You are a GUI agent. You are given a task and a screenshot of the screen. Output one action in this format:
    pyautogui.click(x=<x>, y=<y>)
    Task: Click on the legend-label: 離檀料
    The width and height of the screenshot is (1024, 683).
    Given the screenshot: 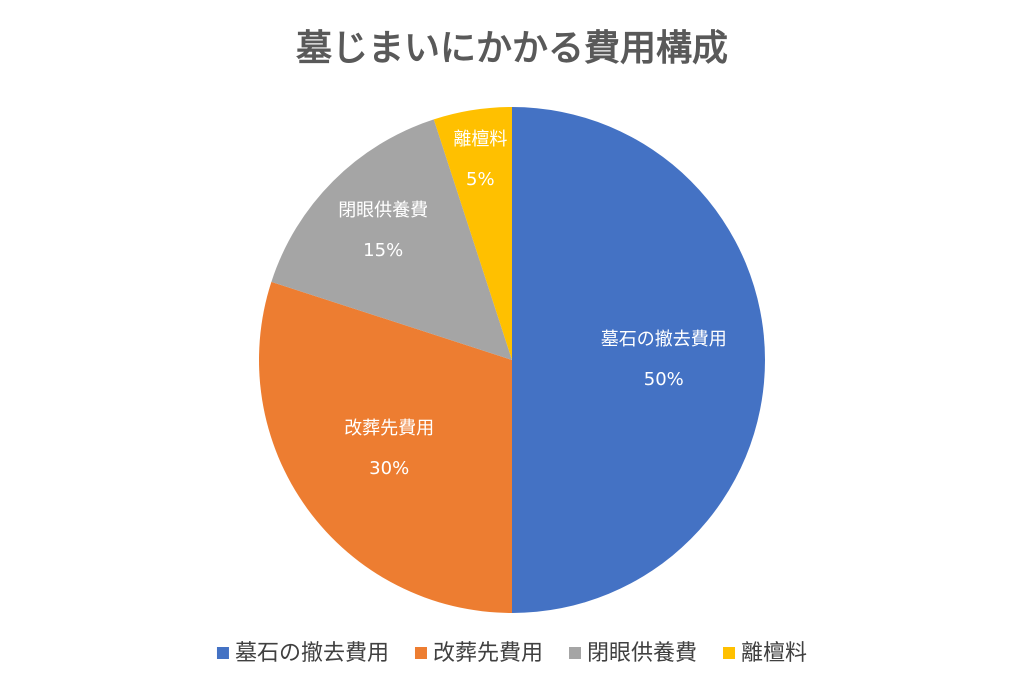 What is the action you would take?
    pyautogui.click(x=774, y=653)
    